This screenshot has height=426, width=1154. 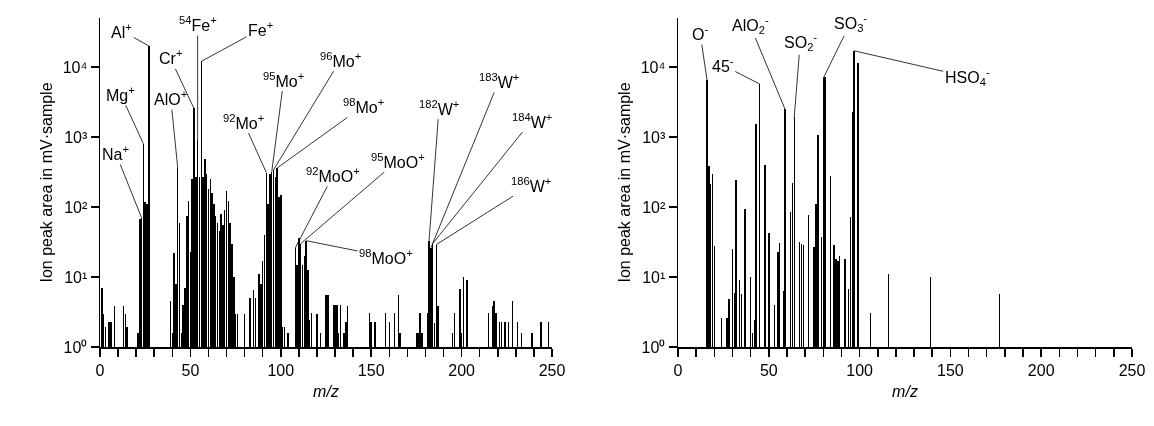 What do you see at coordinates (115, 153) in the screenshot?
I see `annotation: Na$^{+}$` at bounding box center [115, 153].